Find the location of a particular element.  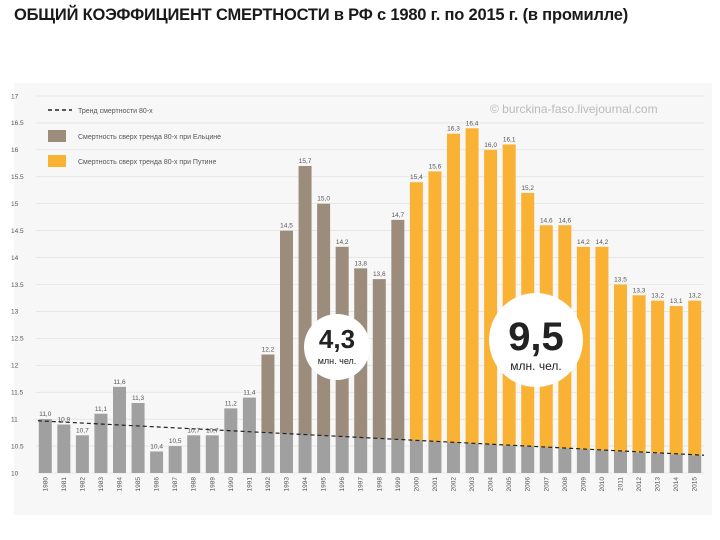

x-tick-label: 1999 is located at coordinates (398, 484).